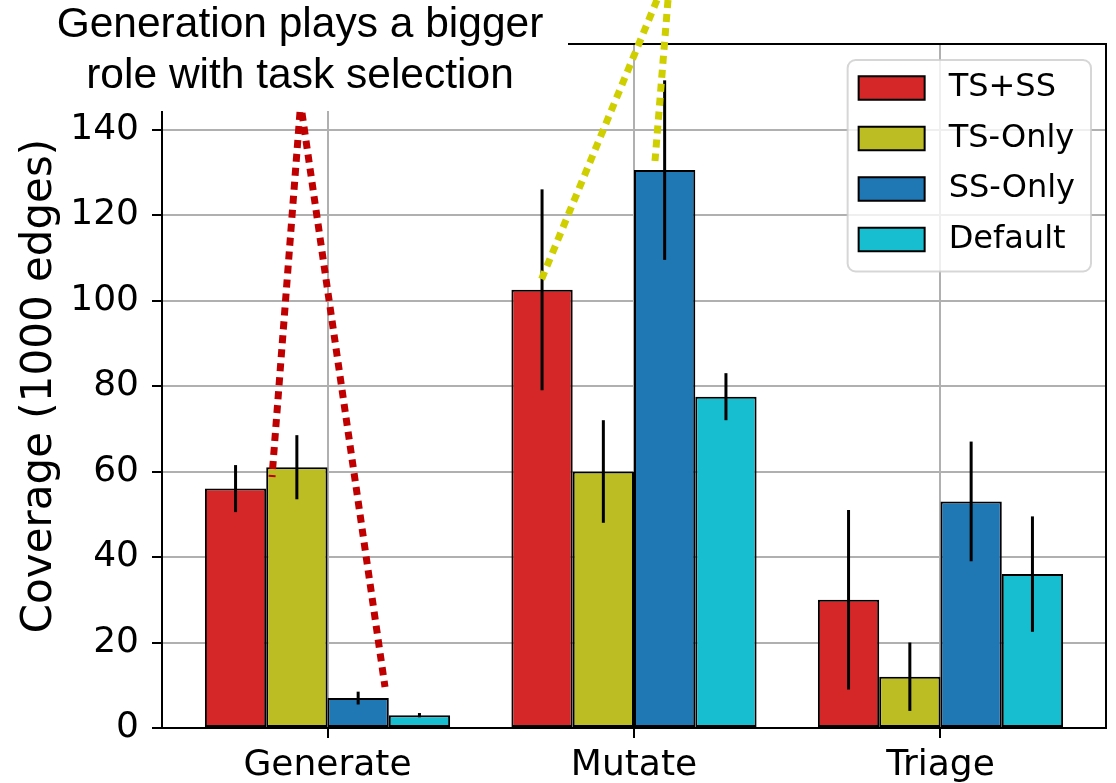 The image size is (1116, 783). What do you see at coordinates (104, 212) in the screenshot?
I see `y-tick-label: 120` at bounding box center [104, 212].